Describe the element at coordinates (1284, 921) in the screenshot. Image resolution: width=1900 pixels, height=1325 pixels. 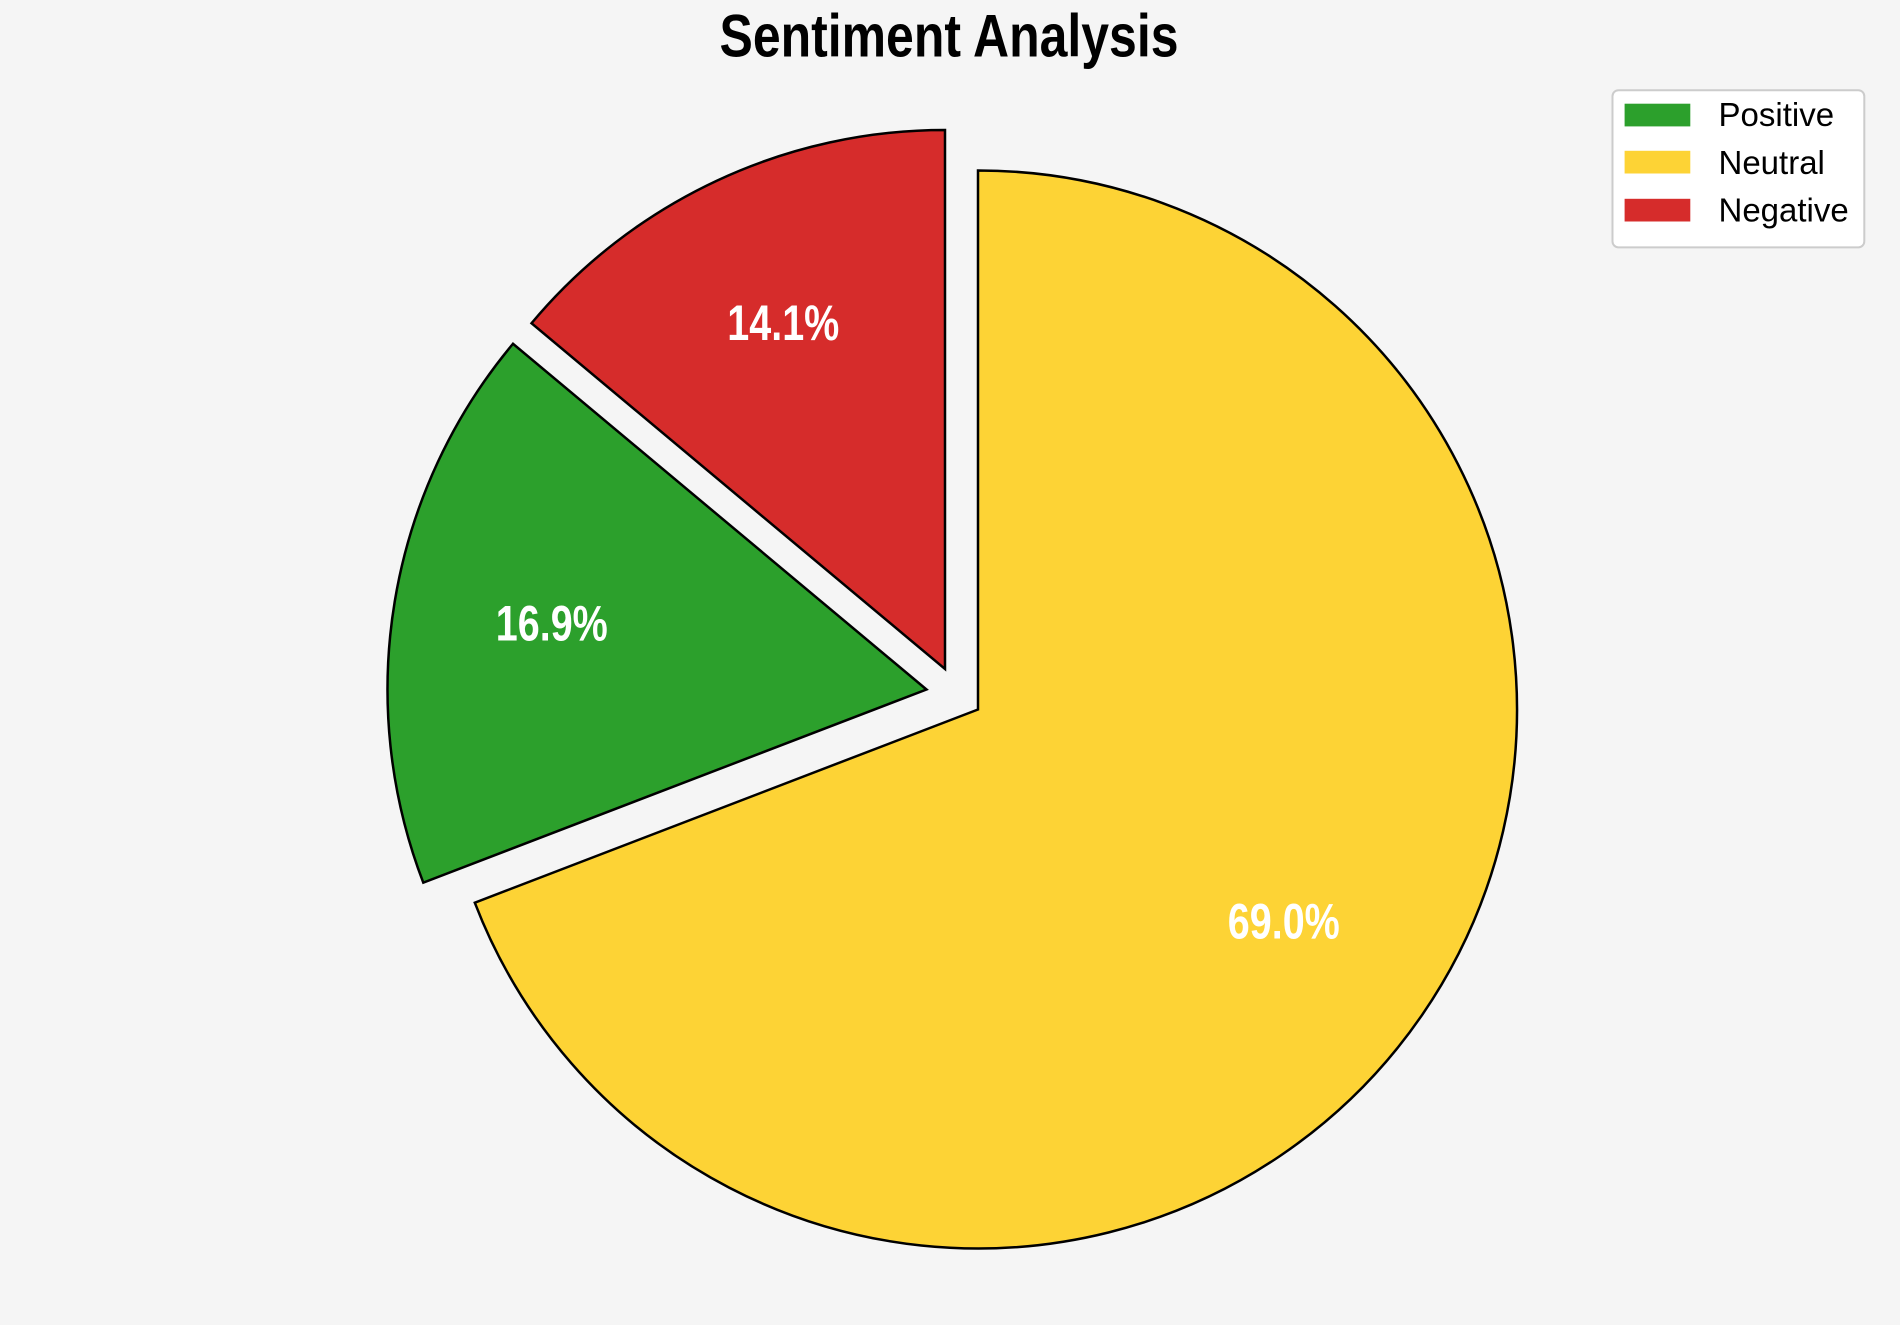
I see `svg-text: 69.0%` at that location.